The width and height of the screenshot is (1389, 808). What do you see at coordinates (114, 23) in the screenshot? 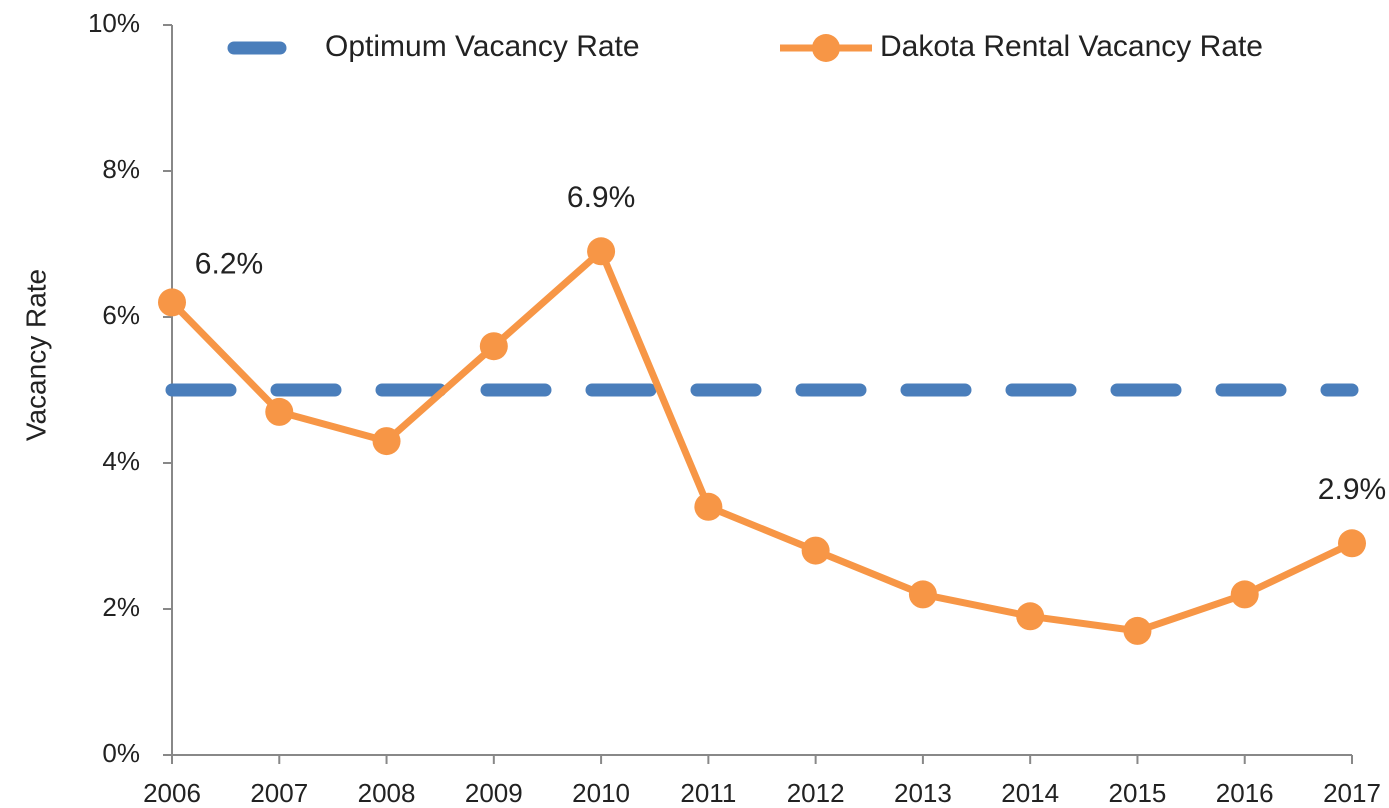
I see `y-tick-label: 10%` at bounding box center [114, 23].